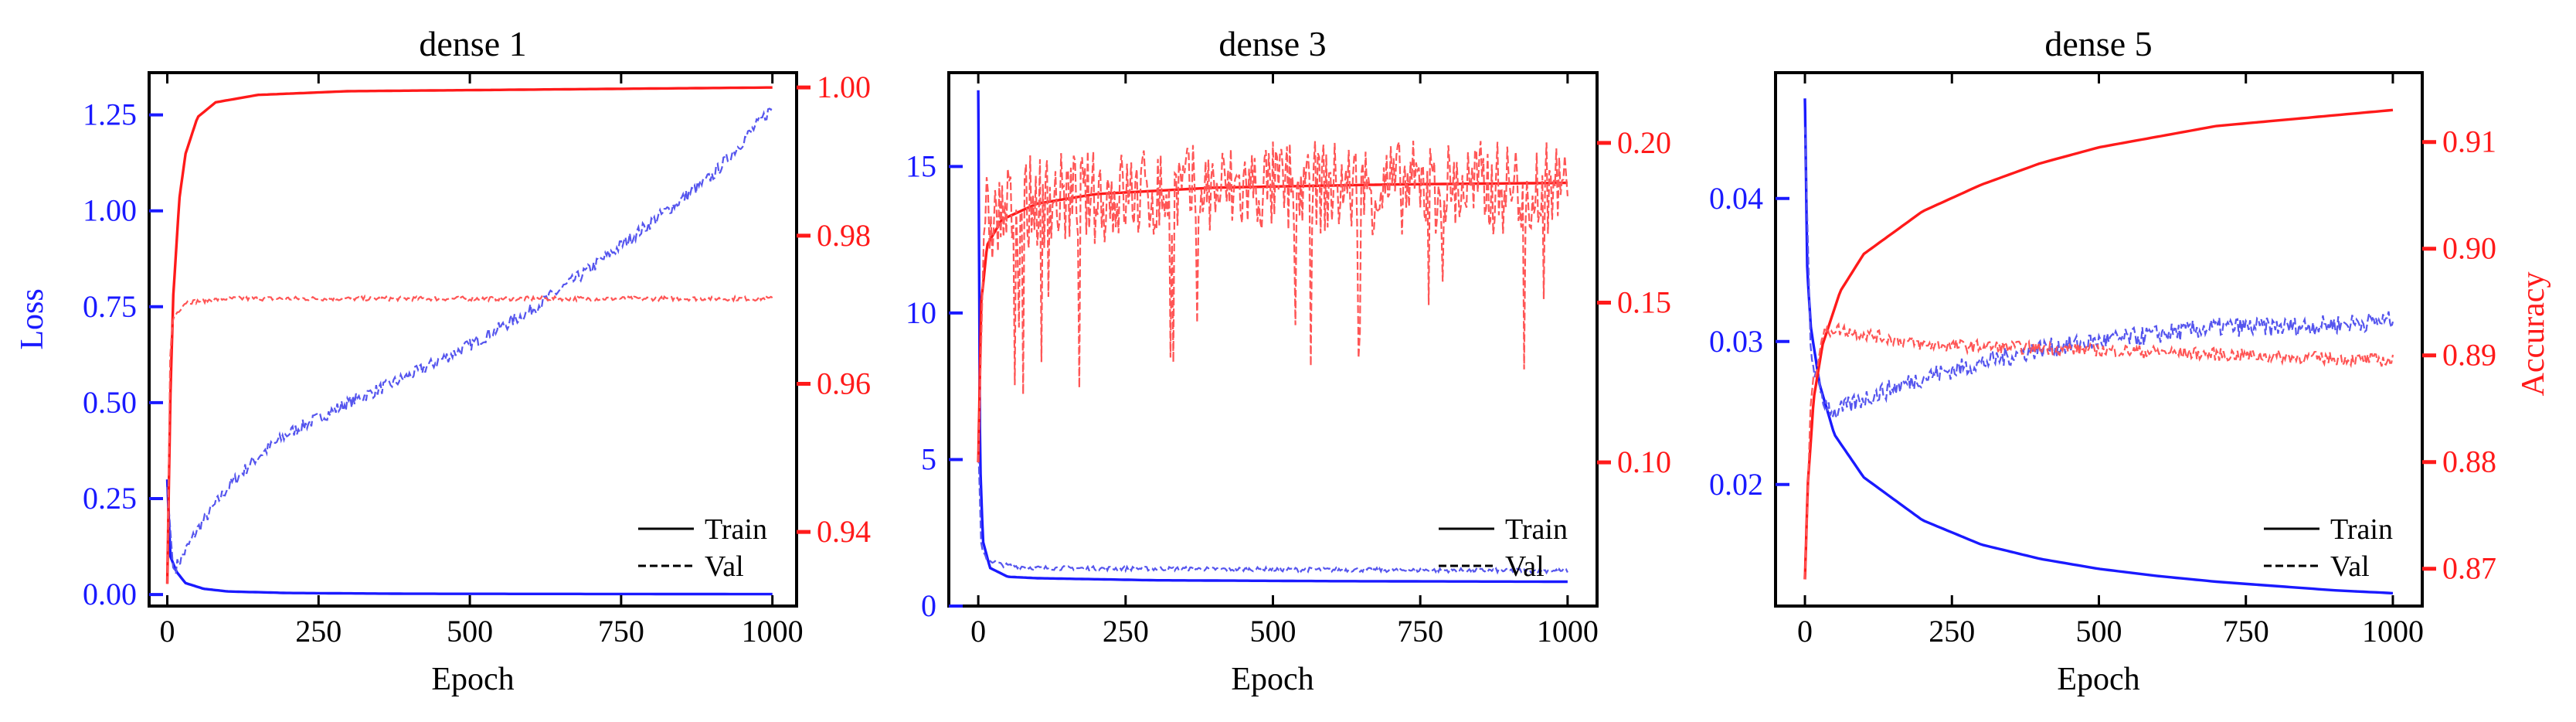 This screenshot has height=722, width=2576. What do you see at coordinates (32, 318) in the screenshot?
I see `left-axis-label: Loss` at bounding box center [32, 318].